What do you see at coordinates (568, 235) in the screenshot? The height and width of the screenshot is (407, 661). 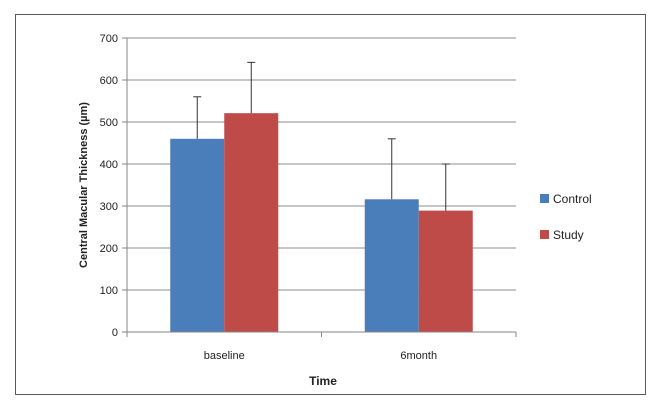 I see `legend-label-study: Study` at bounding box center [568, 235].